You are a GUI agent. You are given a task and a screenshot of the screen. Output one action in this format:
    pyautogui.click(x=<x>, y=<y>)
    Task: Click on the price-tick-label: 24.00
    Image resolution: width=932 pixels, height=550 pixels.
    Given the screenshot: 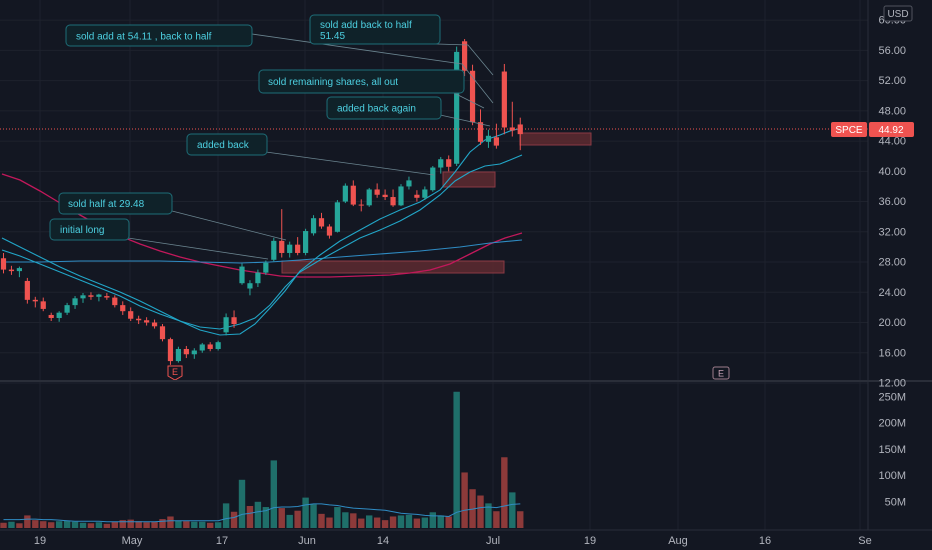 What is the action you would take?
    pyautogui.click(x=892, y=293)
    